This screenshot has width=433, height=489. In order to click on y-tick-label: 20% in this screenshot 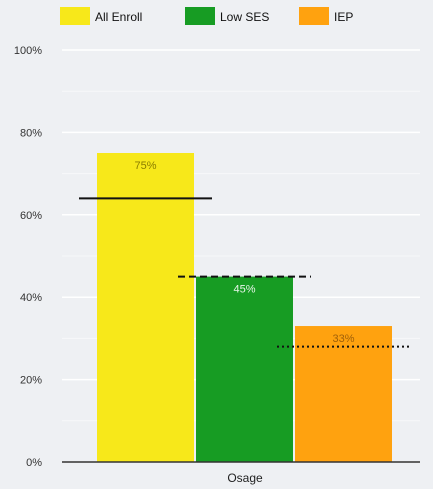, I will do `click(31, 381)`.